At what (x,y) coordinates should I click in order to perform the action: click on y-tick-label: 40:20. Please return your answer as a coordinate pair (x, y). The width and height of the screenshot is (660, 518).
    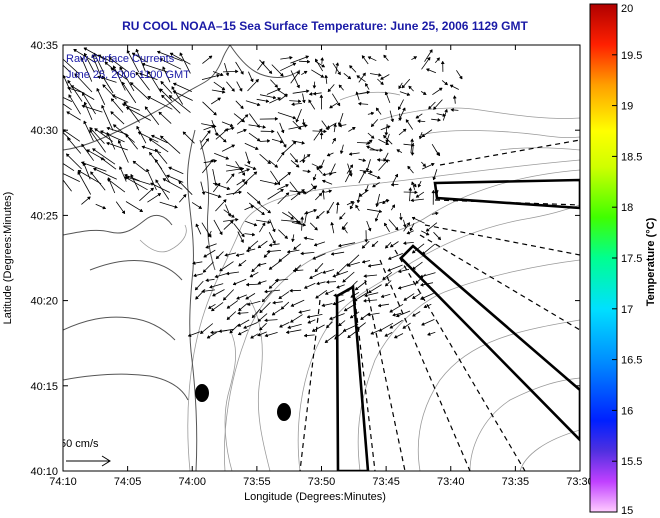
    Looking at the image, I should click on (44, 302).